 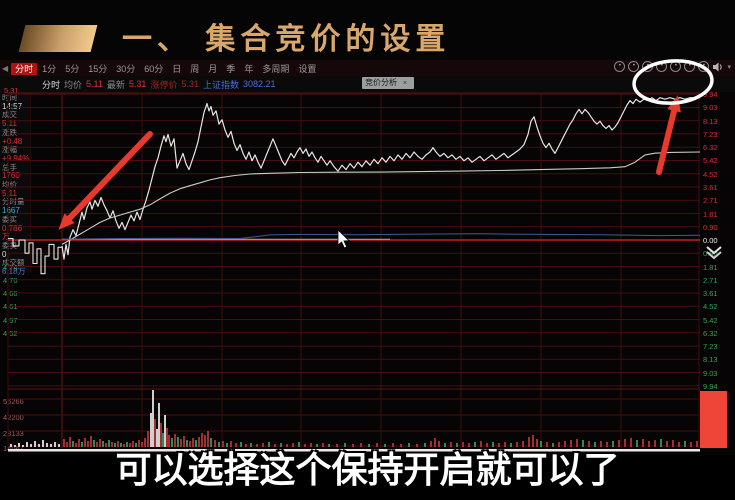 What do you see at coordinates (73, 84) in the screenshot?
I see `avg-label: 均价` at bounding box center [73, 84].